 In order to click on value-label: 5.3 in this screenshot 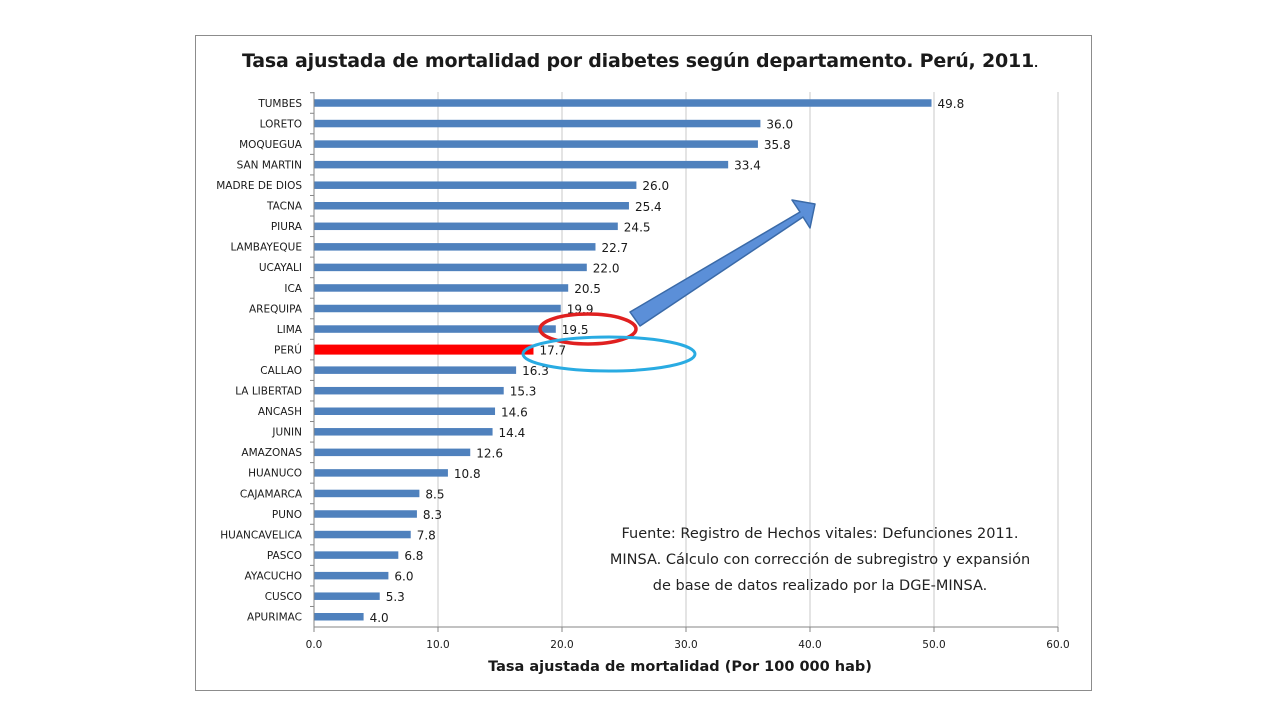, I will do `click(395, 597)`.